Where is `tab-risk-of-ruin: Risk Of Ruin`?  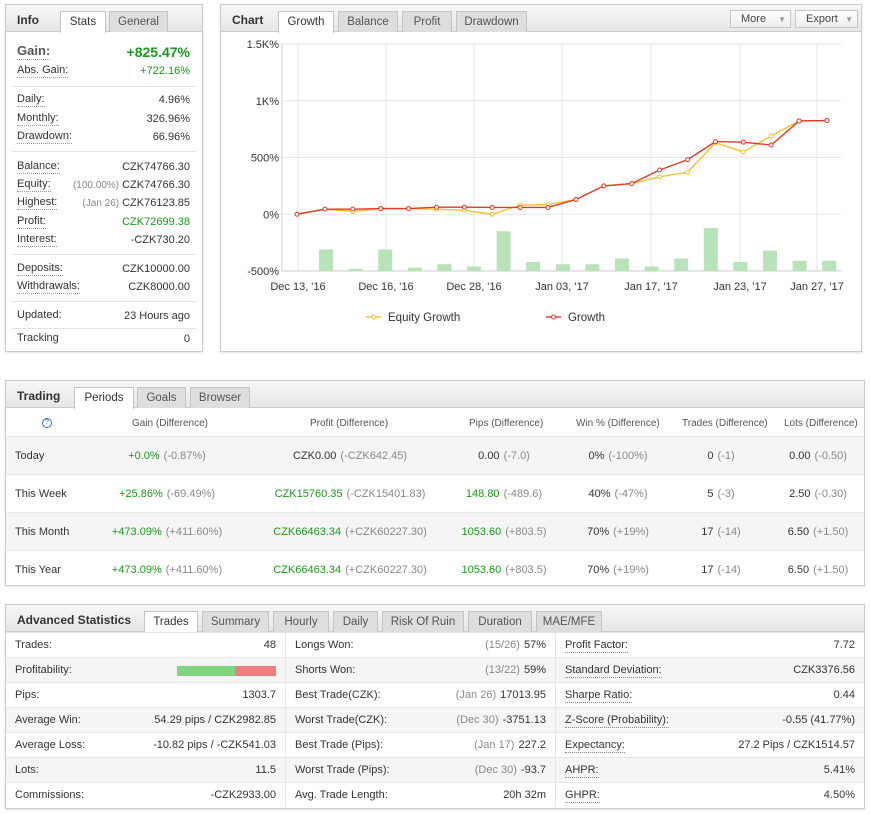
tab-risk-of-ruin: Risk Of Ruin is located at coordinates (423, 621).